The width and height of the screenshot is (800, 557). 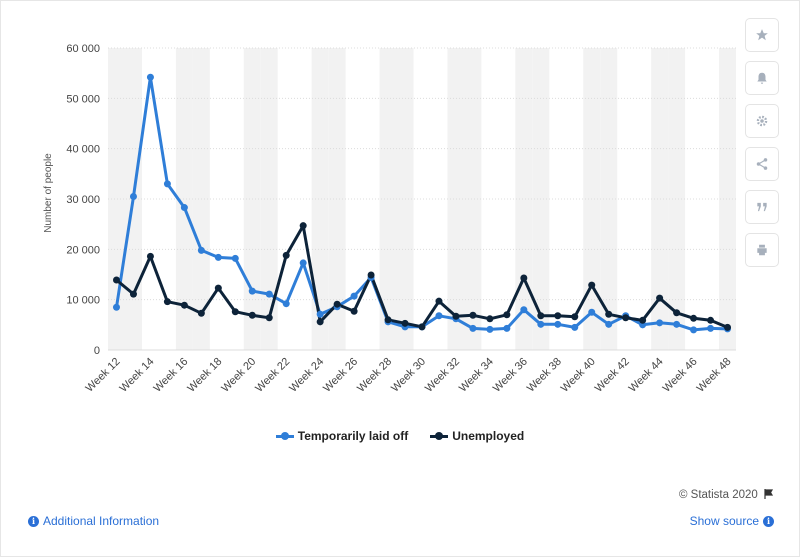 I want to click on legend-item-unemployed: Unemployed, so click(x=477, y=436).